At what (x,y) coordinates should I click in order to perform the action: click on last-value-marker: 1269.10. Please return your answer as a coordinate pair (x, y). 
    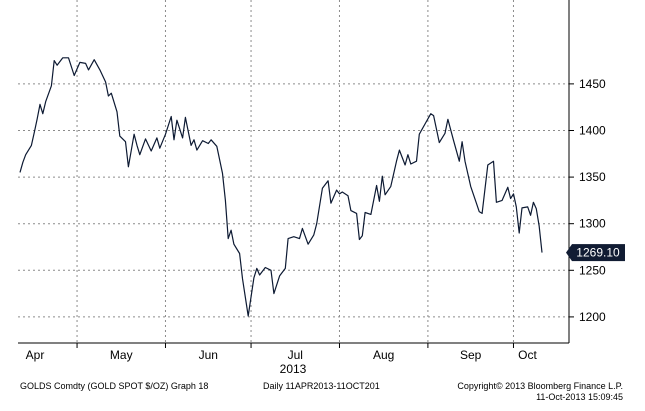
    Looking at the image, I should click on (595, 253).